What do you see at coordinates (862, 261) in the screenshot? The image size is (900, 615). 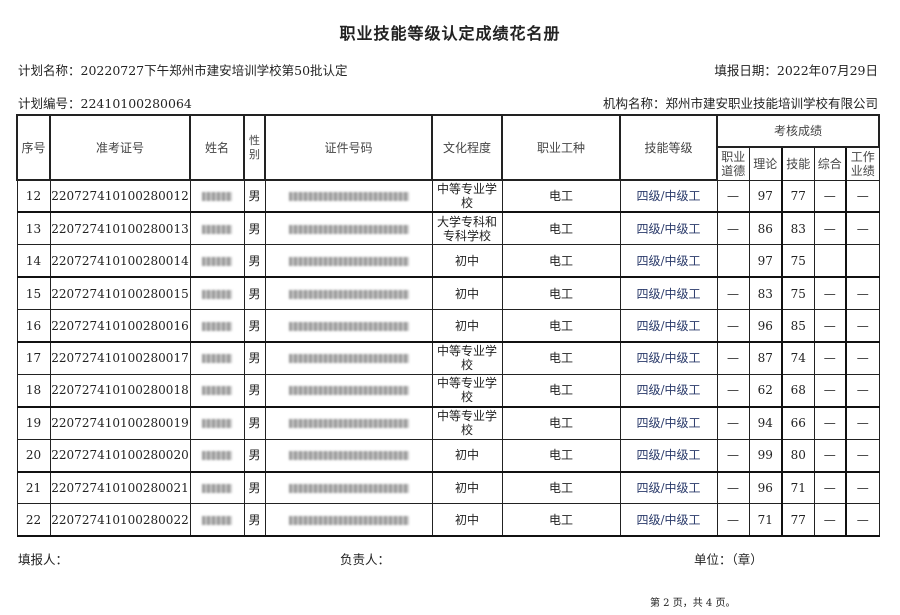 I see `performance-cell` at bounding box center [862, 261].